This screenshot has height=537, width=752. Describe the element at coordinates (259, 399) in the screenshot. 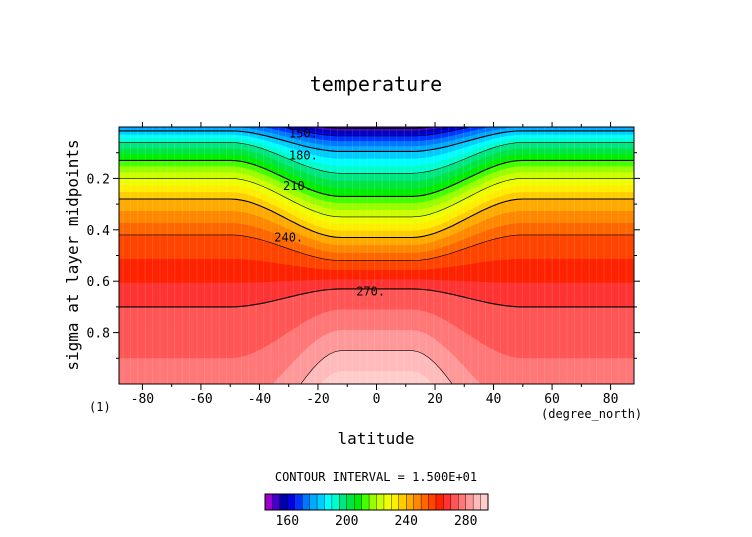

I see `x-tick-label: -40` at that location.